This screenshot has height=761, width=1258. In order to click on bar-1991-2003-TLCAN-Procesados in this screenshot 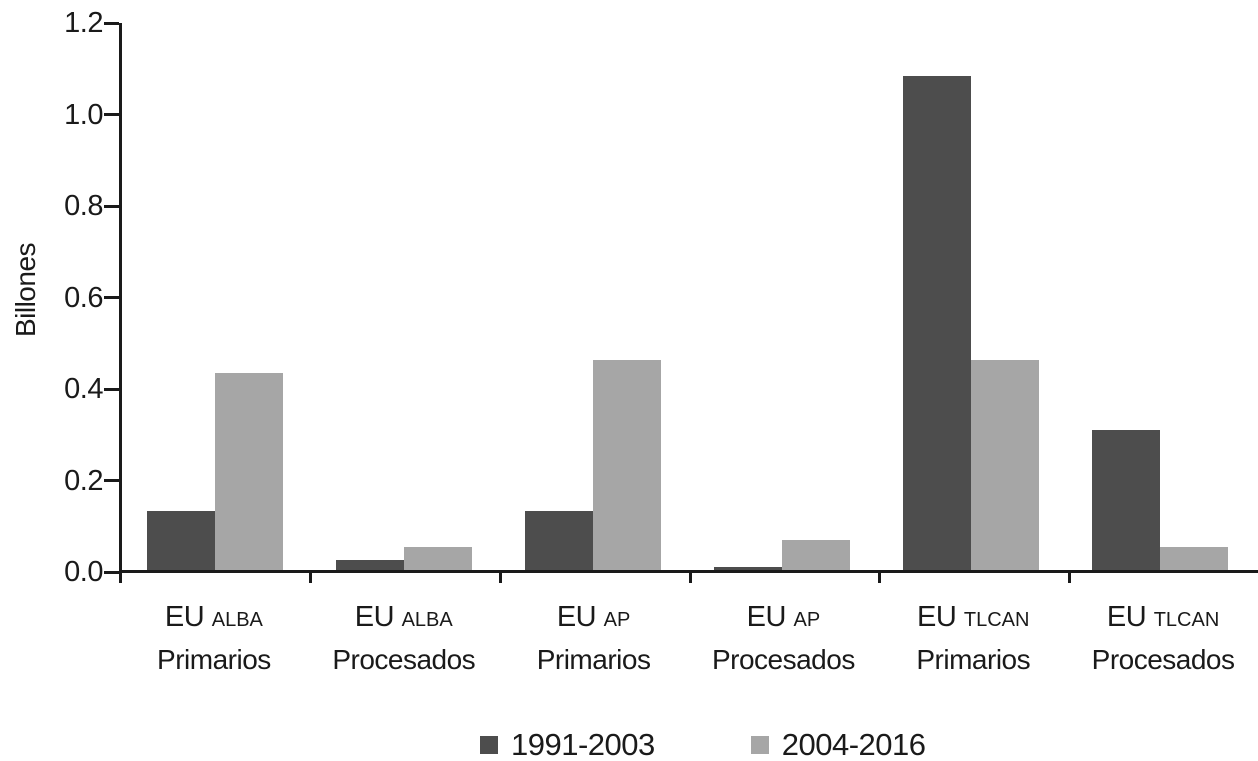, I will do `click(1126, 500)`.